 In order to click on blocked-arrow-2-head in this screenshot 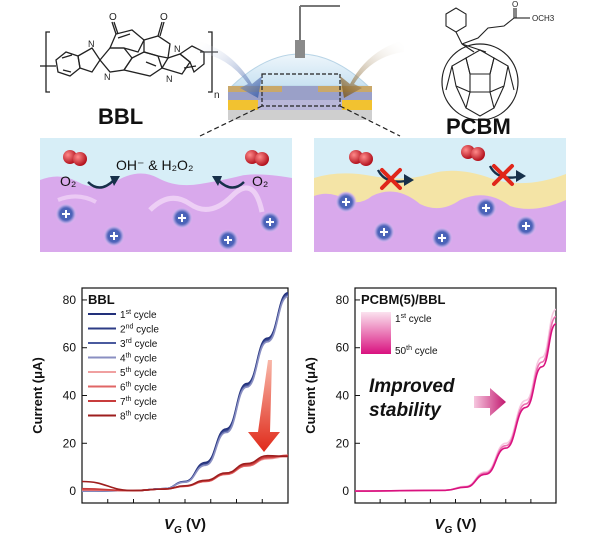, I will do `click(521, 176)`.